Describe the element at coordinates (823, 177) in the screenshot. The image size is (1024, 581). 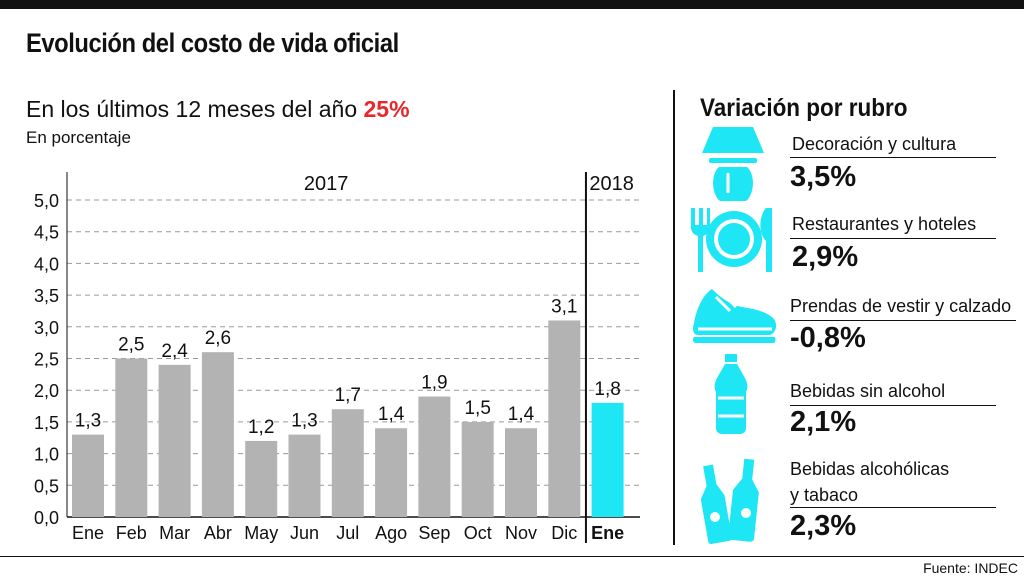
I see `category-value: 3,5%` at that location.